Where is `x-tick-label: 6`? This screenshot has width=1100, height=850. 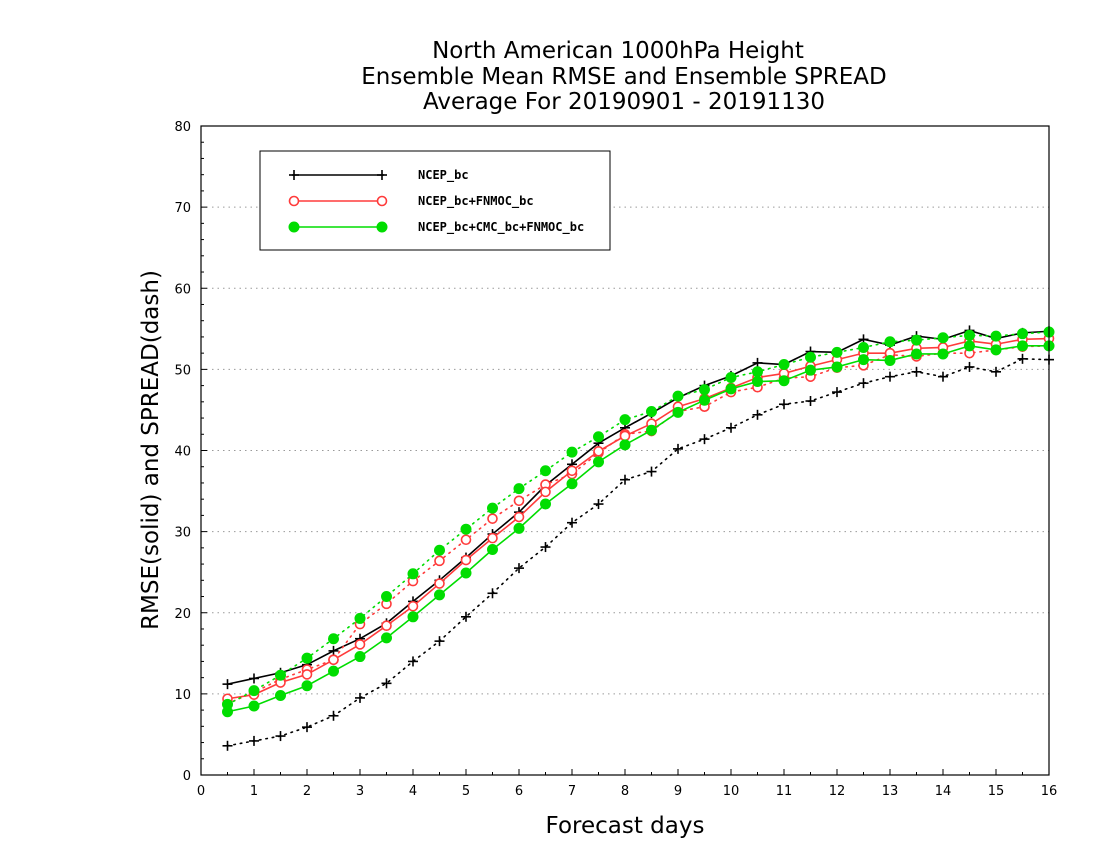
x-tick-label: 6 is located at coordinates (519, 791).